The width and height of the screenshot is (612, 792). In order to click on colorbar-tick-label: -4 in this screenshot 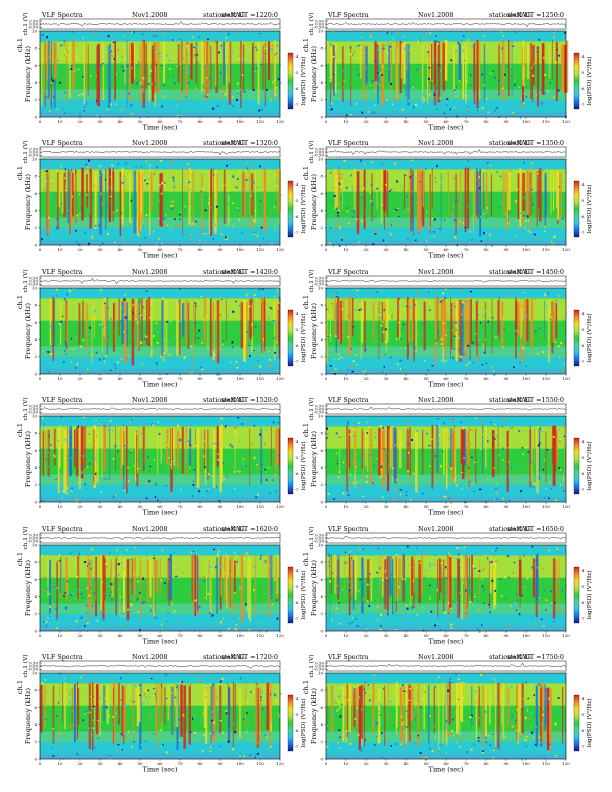, I will do `click(583, 698)`.